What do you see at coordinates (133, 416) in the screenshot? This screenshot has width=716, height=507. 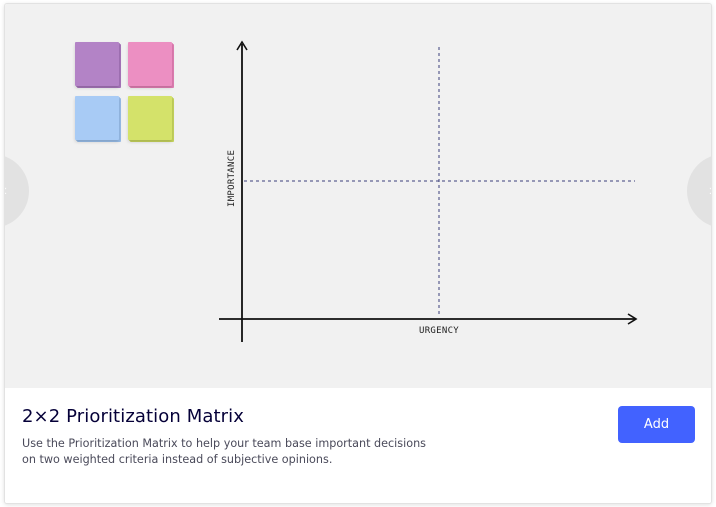 I see `template-title: 2×2 Prioritization Matrix` at bounding box center [133, 416].